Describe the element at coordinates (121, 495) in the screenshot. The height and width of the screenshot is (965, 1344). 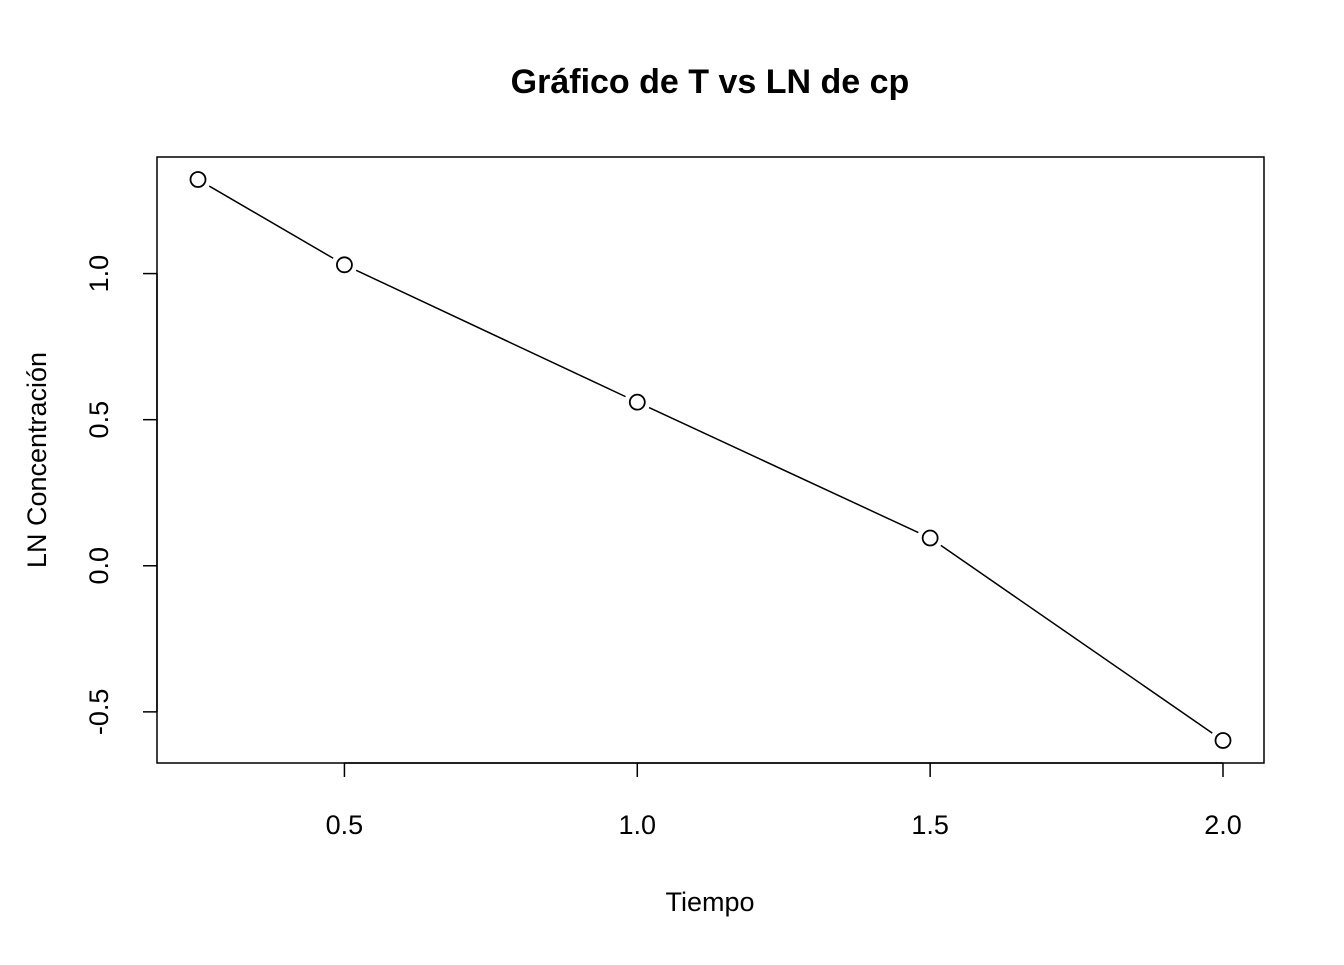
I see `y-axis: -0.5 0.0 0.5 1.0` at that location.